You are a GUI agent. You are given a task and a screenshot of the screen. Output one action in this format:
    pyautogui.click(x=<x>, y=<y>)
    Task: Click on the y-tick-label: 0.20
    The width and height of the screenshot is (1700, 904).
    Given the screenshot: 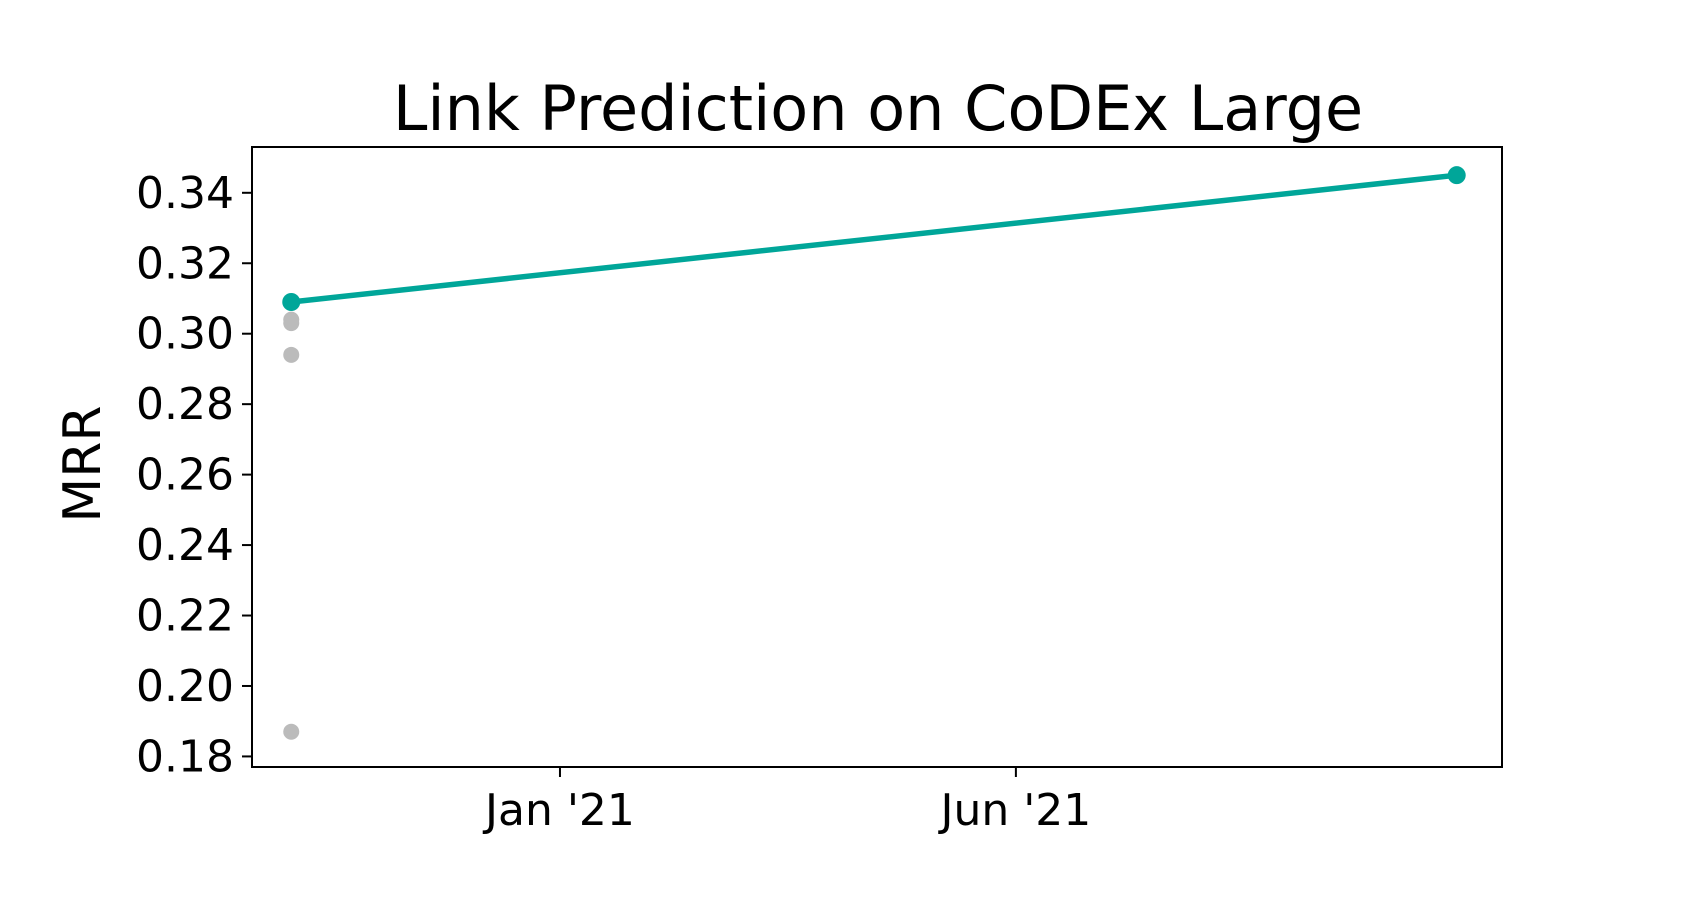 What is the action you would take?
    pyautogui.click(x=185, y=686)
    